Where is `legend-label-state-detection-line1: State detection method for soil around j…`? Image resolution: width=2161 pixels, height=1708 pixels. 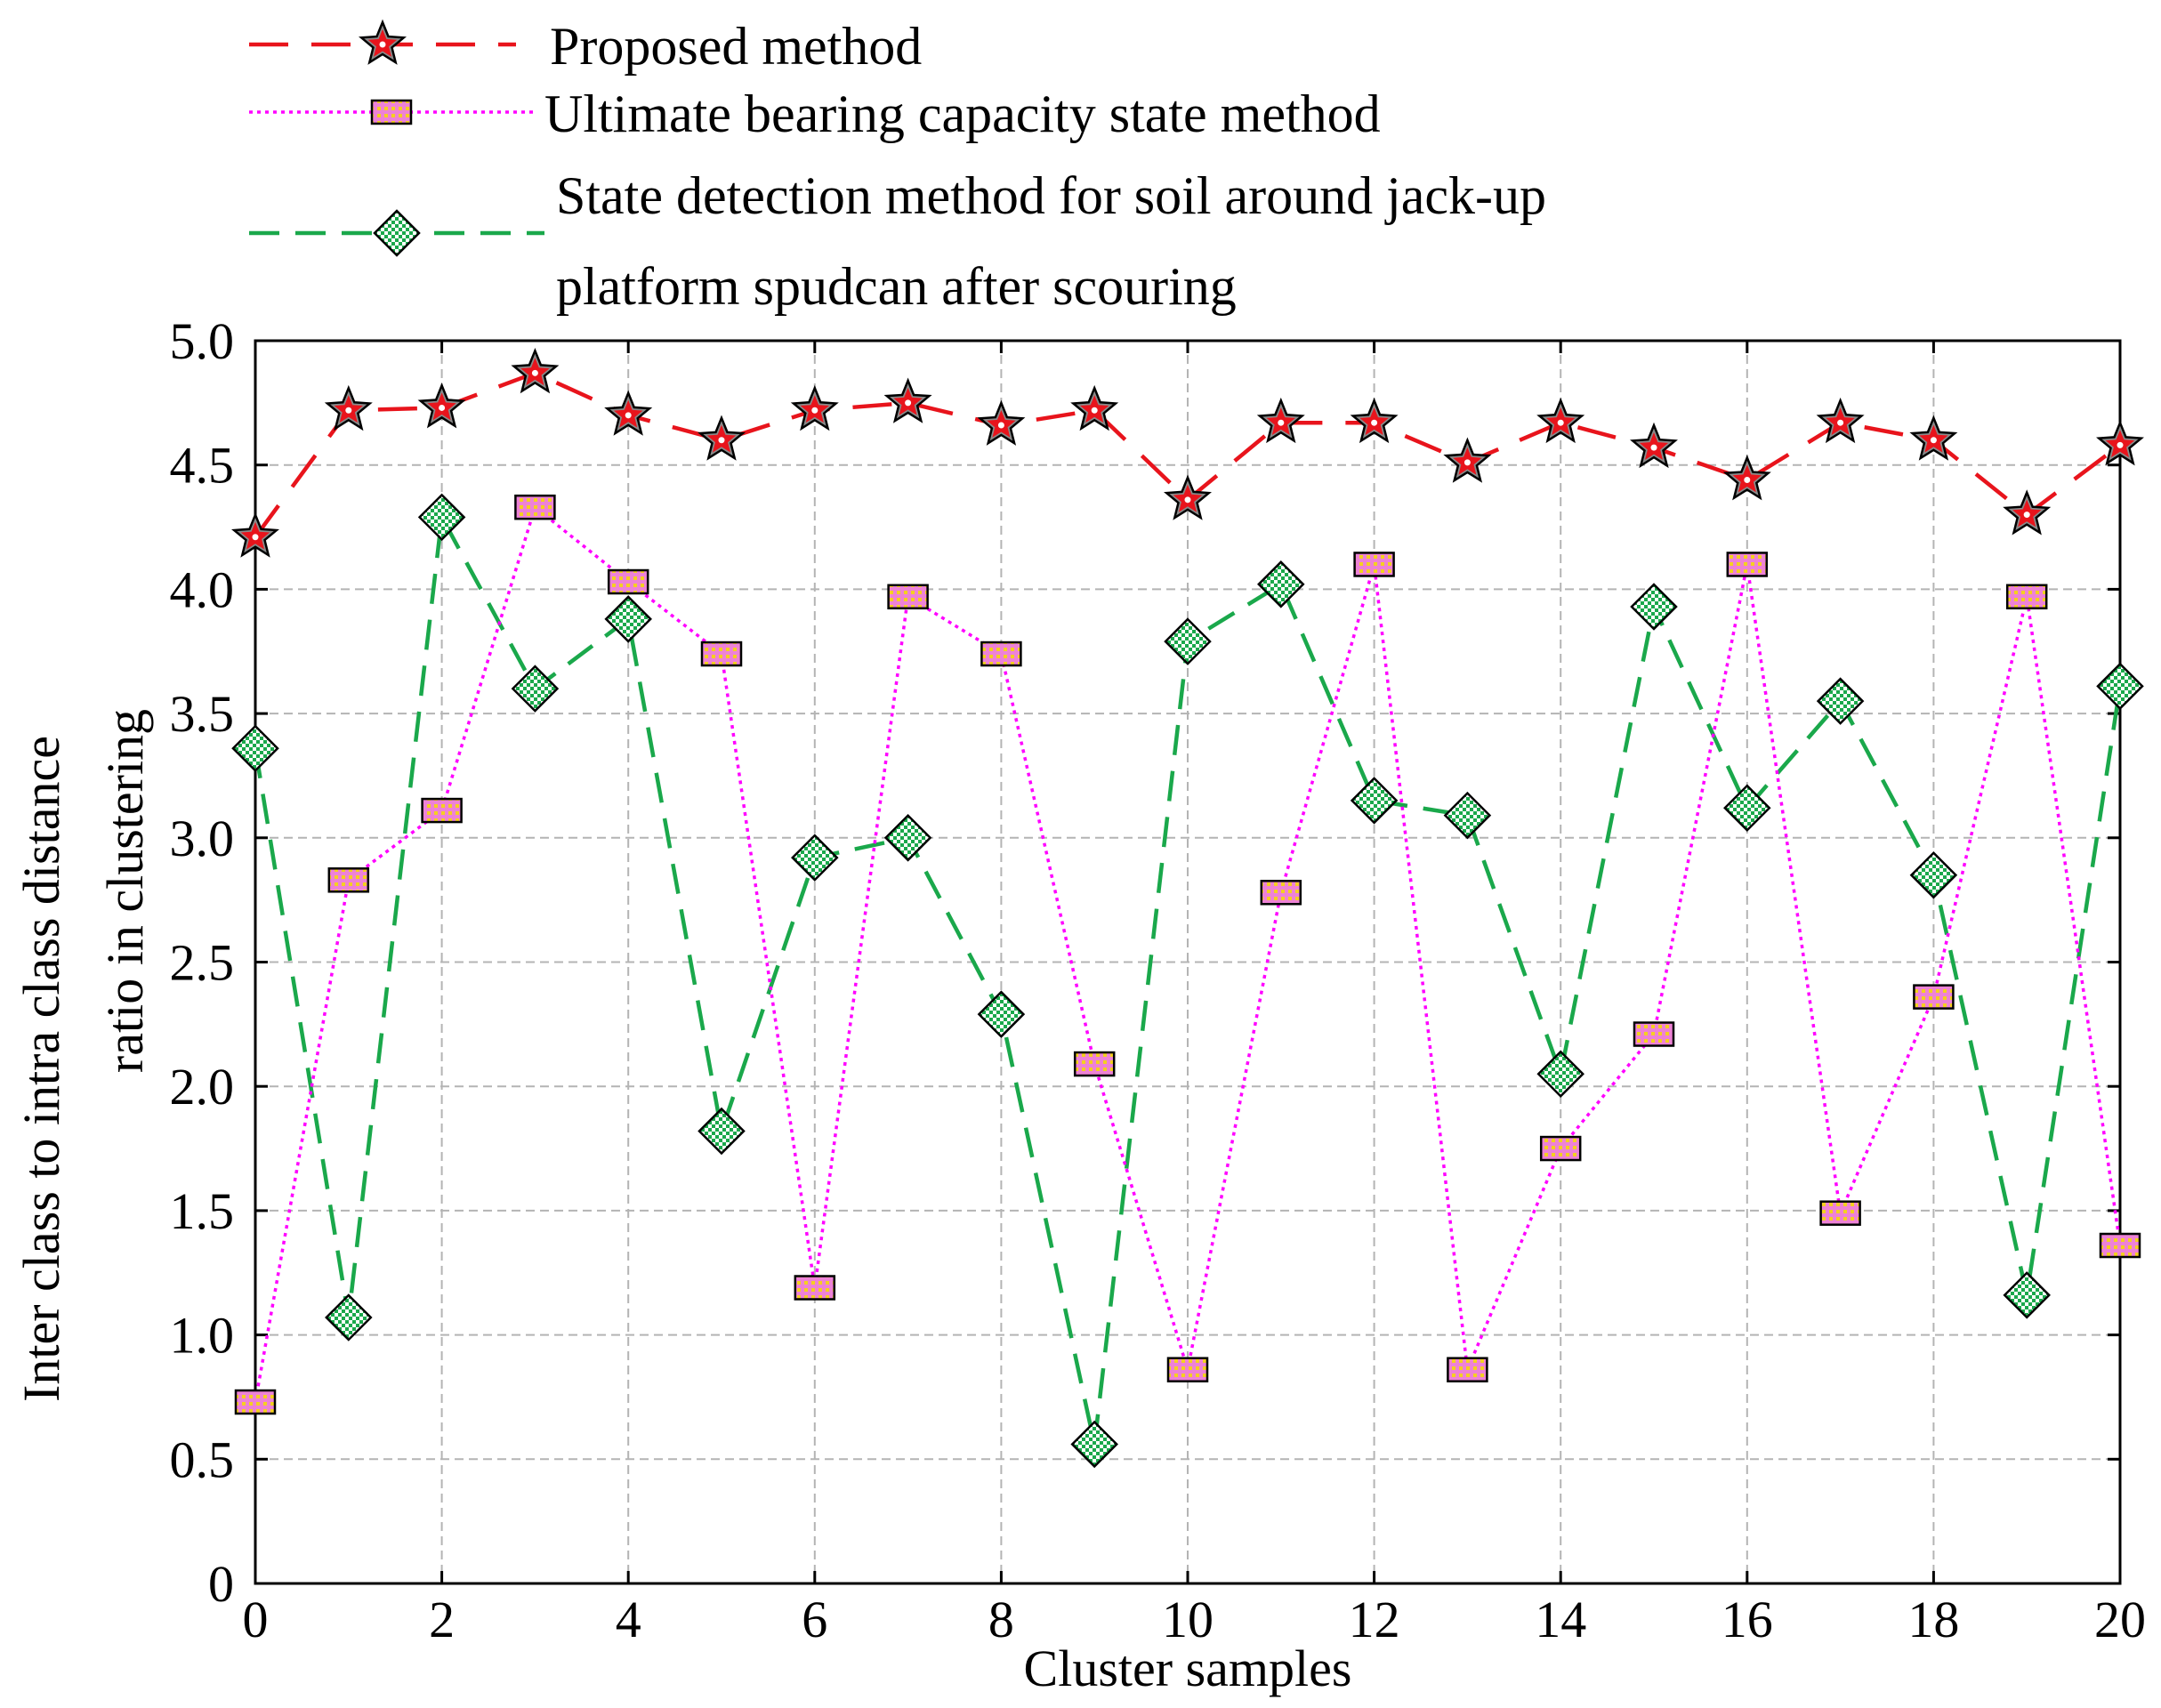
legend-label-state-detection-line1: State detection method for soil around j… is located at coordinates (1051, 195).